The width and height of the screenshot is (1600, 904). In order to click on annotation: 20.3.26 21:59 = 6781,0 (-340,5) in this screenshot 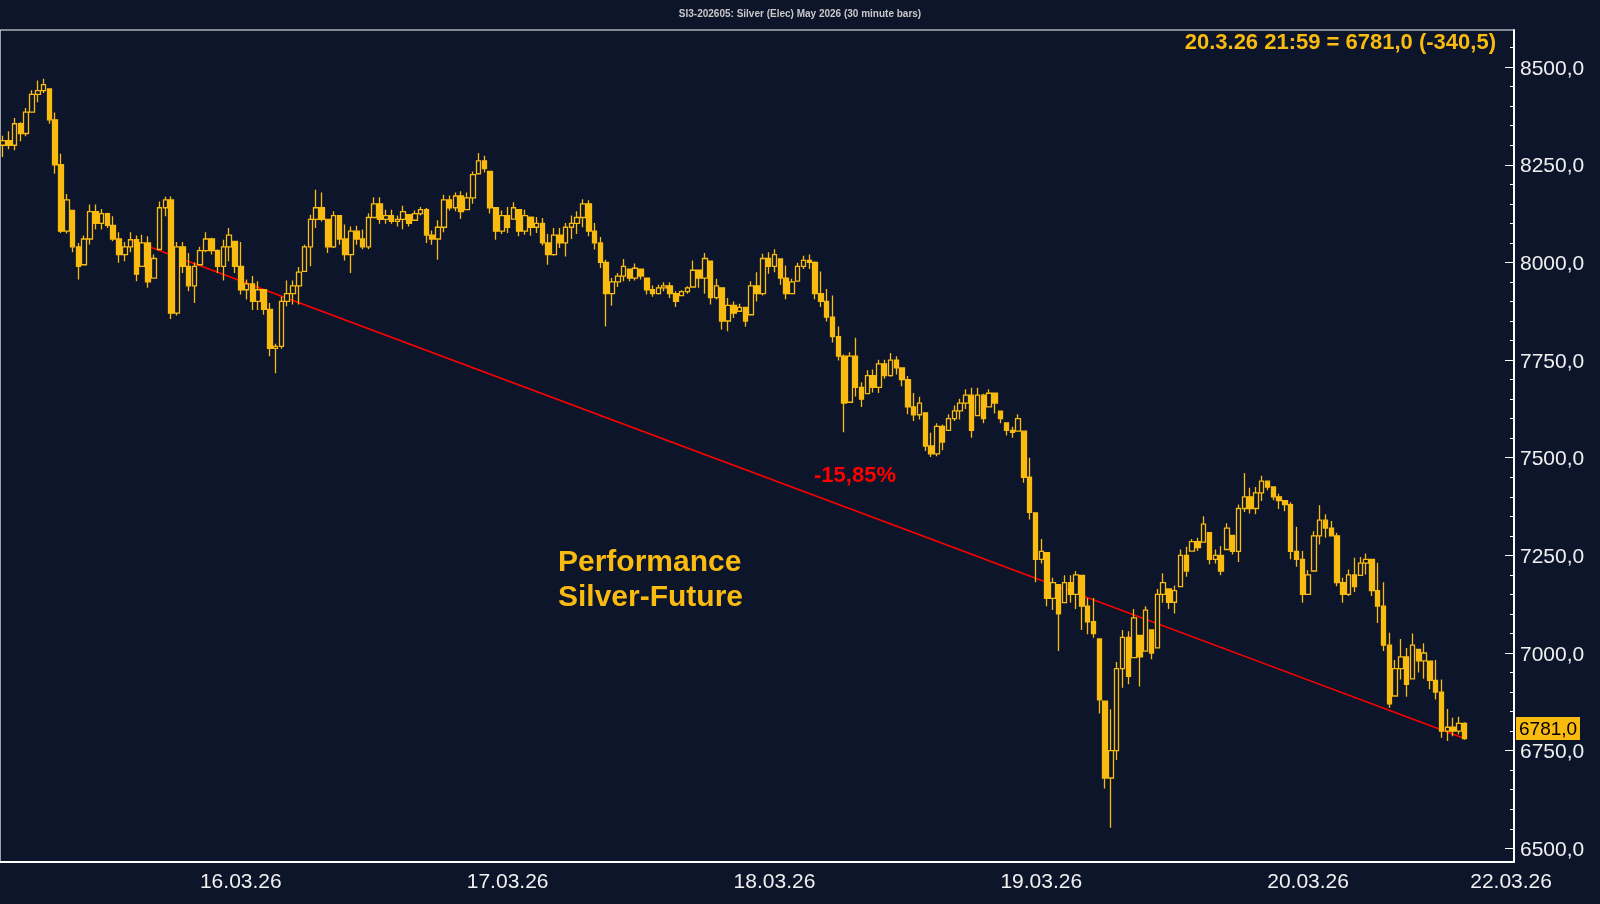, I will do `click(1340, 41)`.